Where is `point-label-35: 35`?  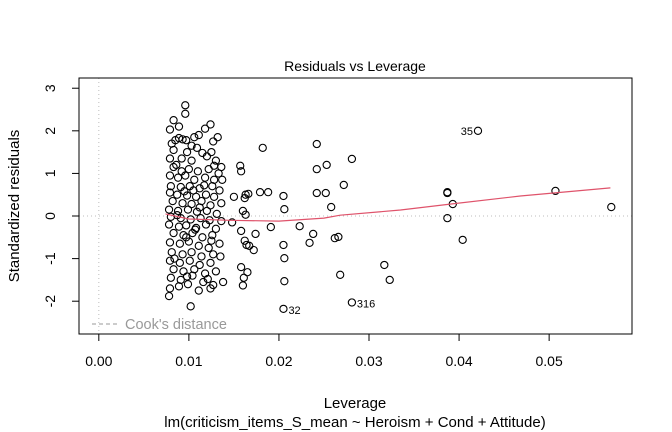
point-label-35: 35 is located at coordinates (467, 132).